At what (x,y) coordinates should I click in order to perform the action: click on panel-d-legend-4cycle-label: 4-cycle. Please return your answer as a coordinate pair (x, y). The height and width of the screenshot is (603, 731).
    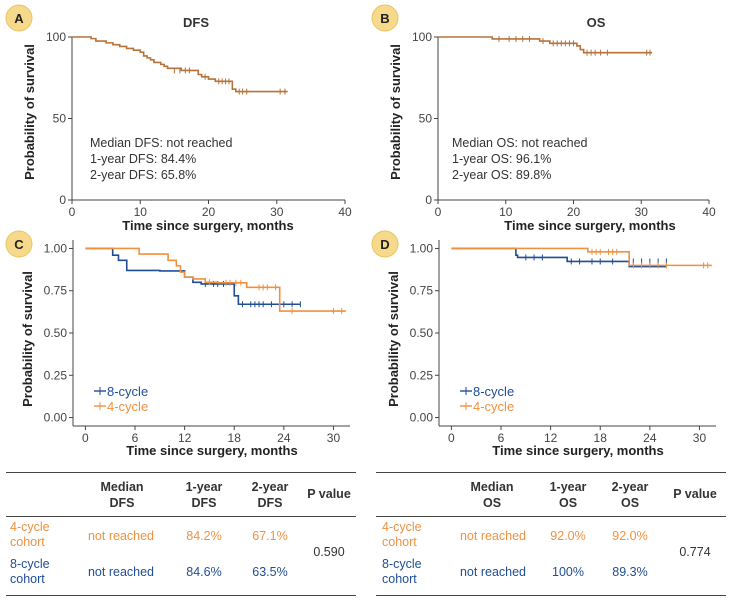
    Looking at the image, I should click on (493, 406).